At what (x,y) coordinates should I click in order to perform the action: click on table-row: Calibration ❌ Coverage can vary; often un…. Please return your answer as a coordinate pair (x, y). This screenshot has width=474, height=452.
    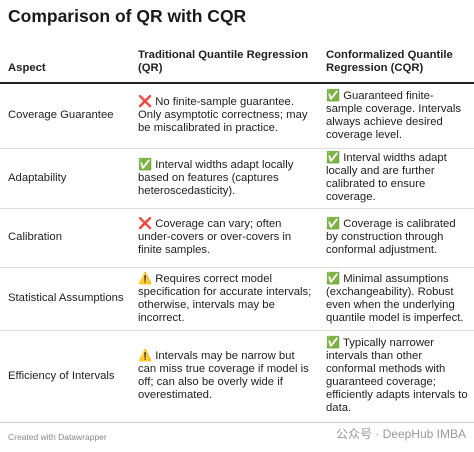
    Looking at the image, I should click on (237, 238).